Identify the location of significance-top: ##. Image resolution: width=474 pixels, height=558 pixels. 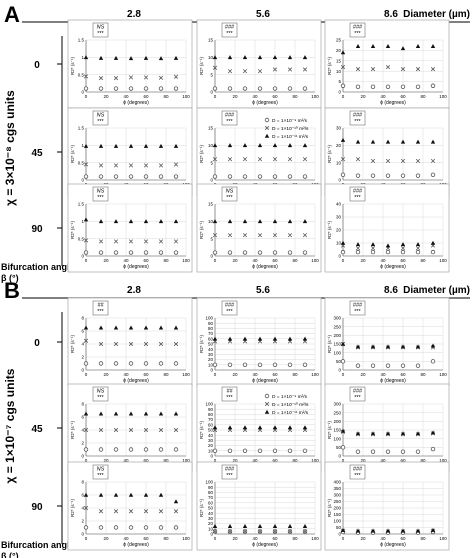
(229, 392).